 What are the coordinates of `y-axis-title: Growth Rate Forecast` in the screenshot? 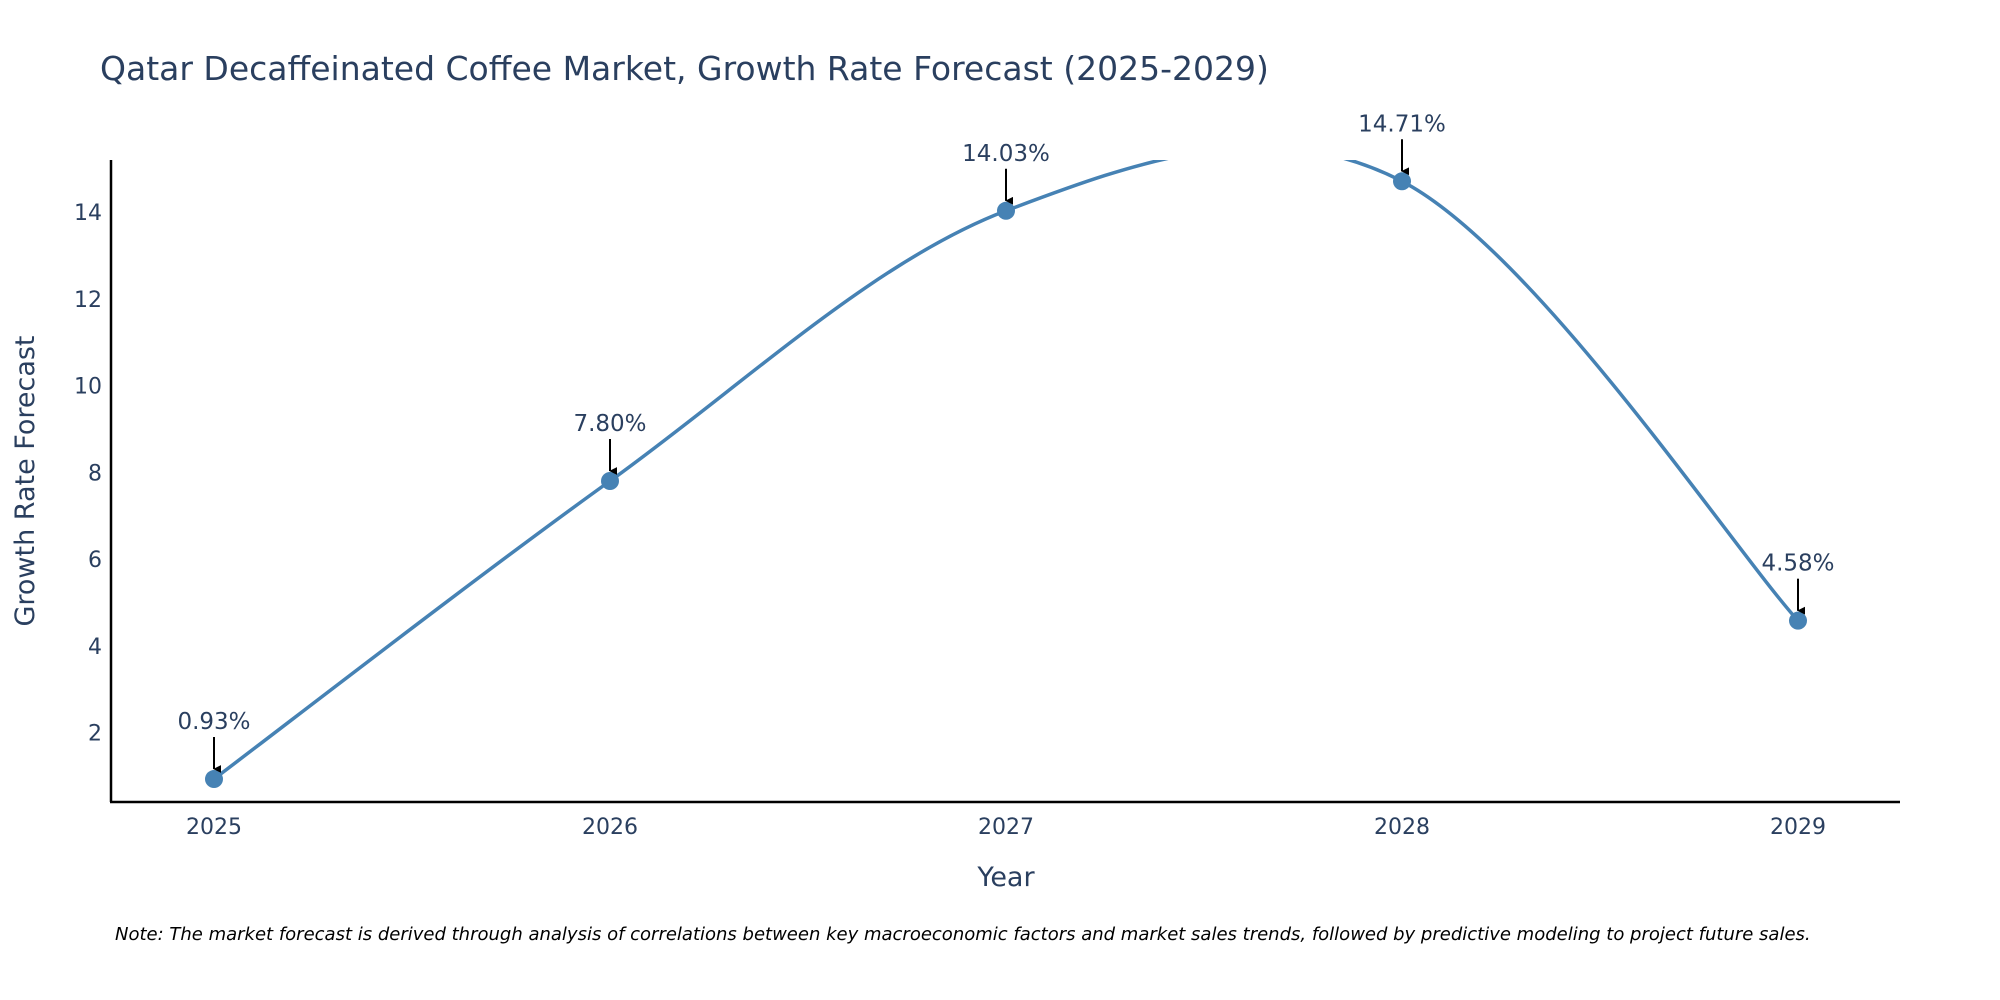 It's located at (25, 480).